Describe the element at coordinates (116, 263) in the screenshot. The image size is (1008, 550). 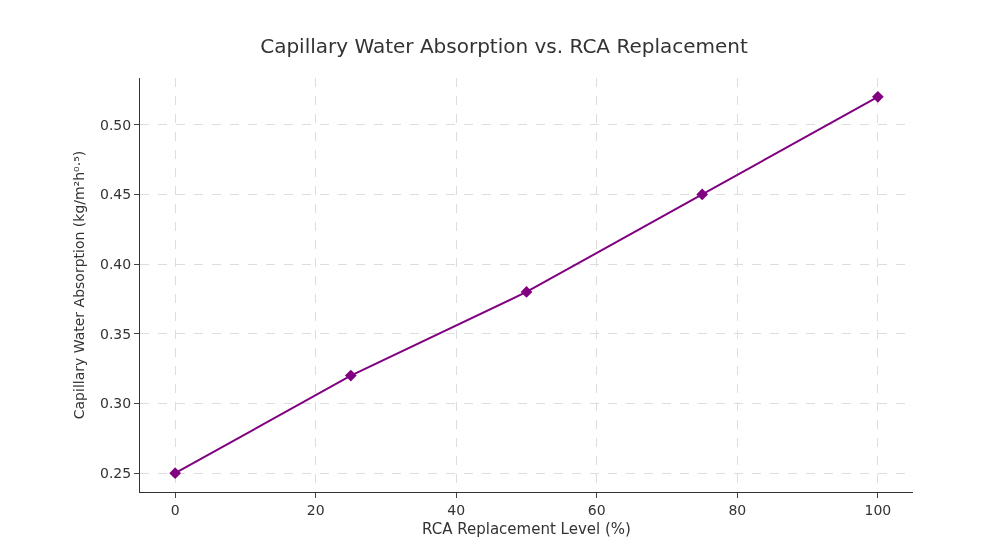
I see `y-tick-label: 0.40` at that location.